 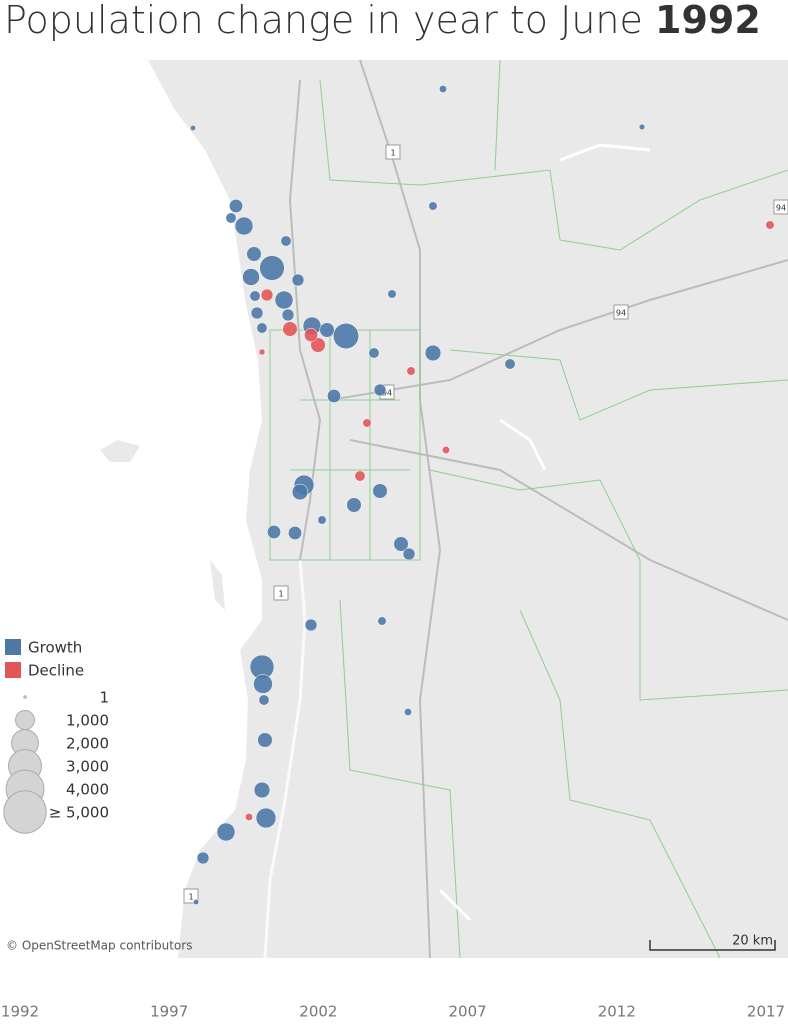 I want to click on boundary, so click(x=553, y=165).